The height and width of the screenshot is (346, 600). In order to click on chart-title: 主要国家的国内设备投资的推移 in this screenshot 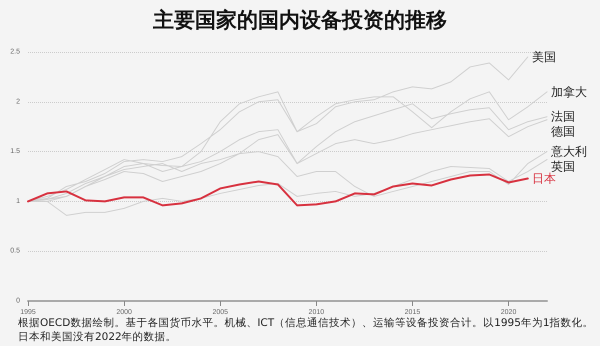, I will do `click(300, 20)`.